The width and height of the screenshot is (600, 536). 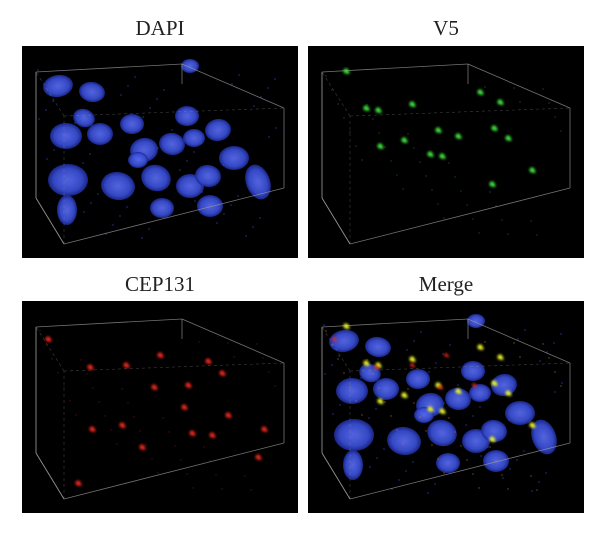 What do you see at coordinates (446, 154) in the screenshot?
I see `v5-image` at bounding box center [446, 154].